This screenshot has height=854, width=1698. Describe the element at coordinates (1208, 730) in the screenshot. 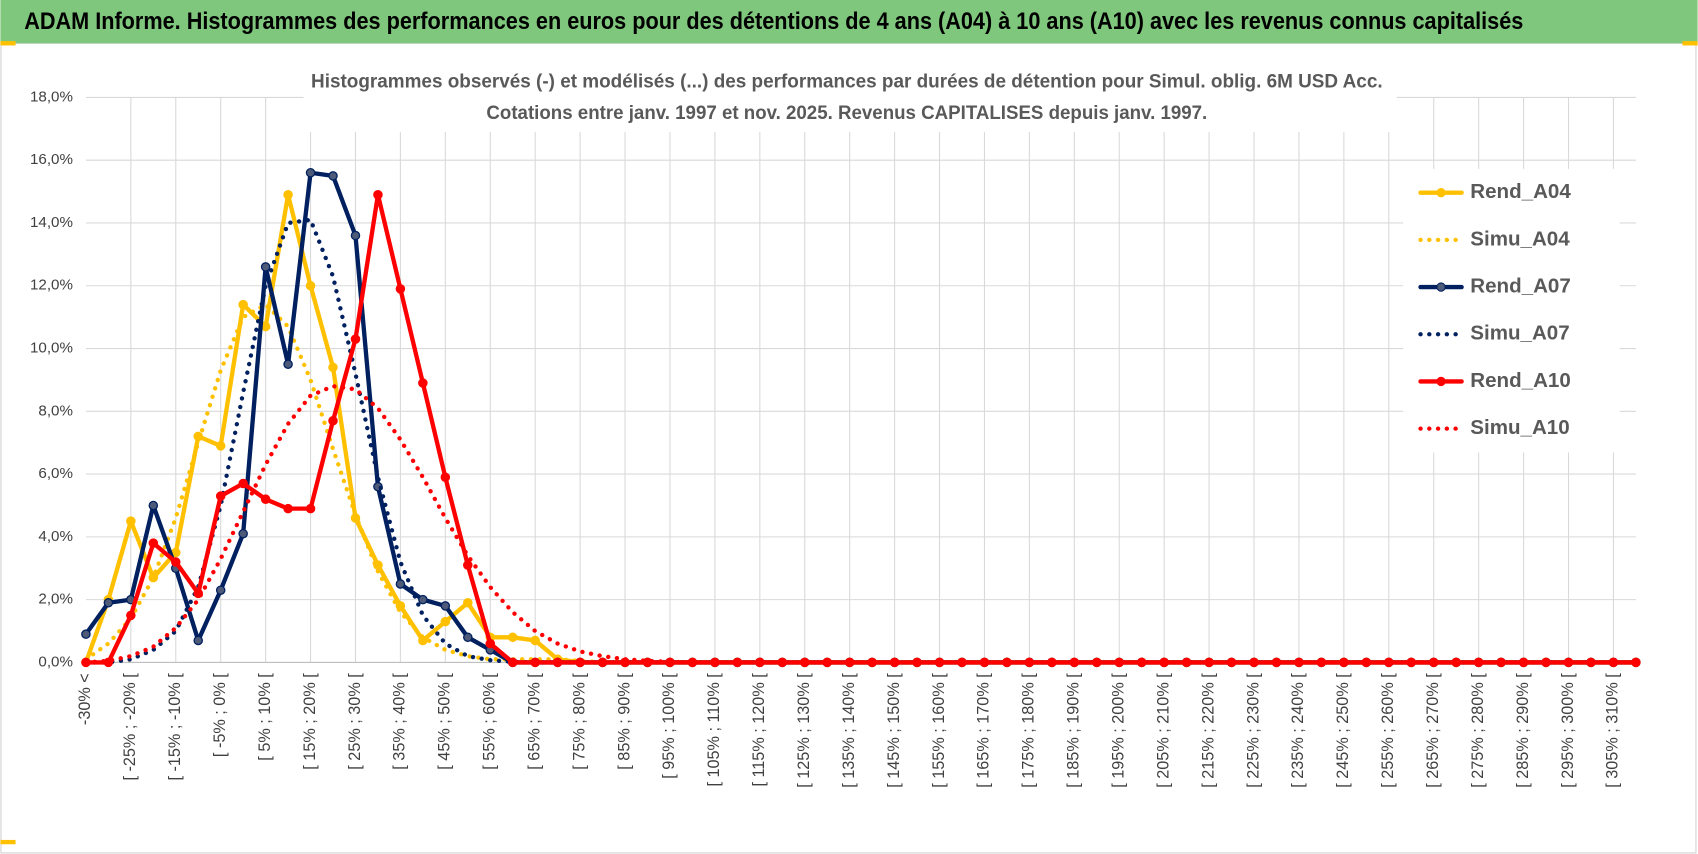

I see `x-tick-label: [ 215% ; 220% [` at that location.